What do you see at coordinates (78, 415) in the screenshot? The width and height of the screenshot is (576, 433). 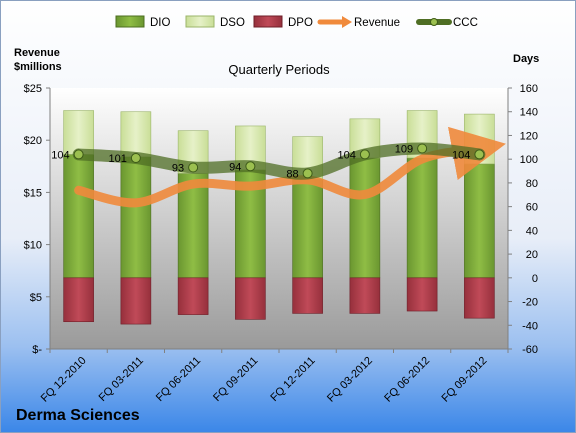 I see `company-name: Derma Sciences` at bounding box center [78, 415].